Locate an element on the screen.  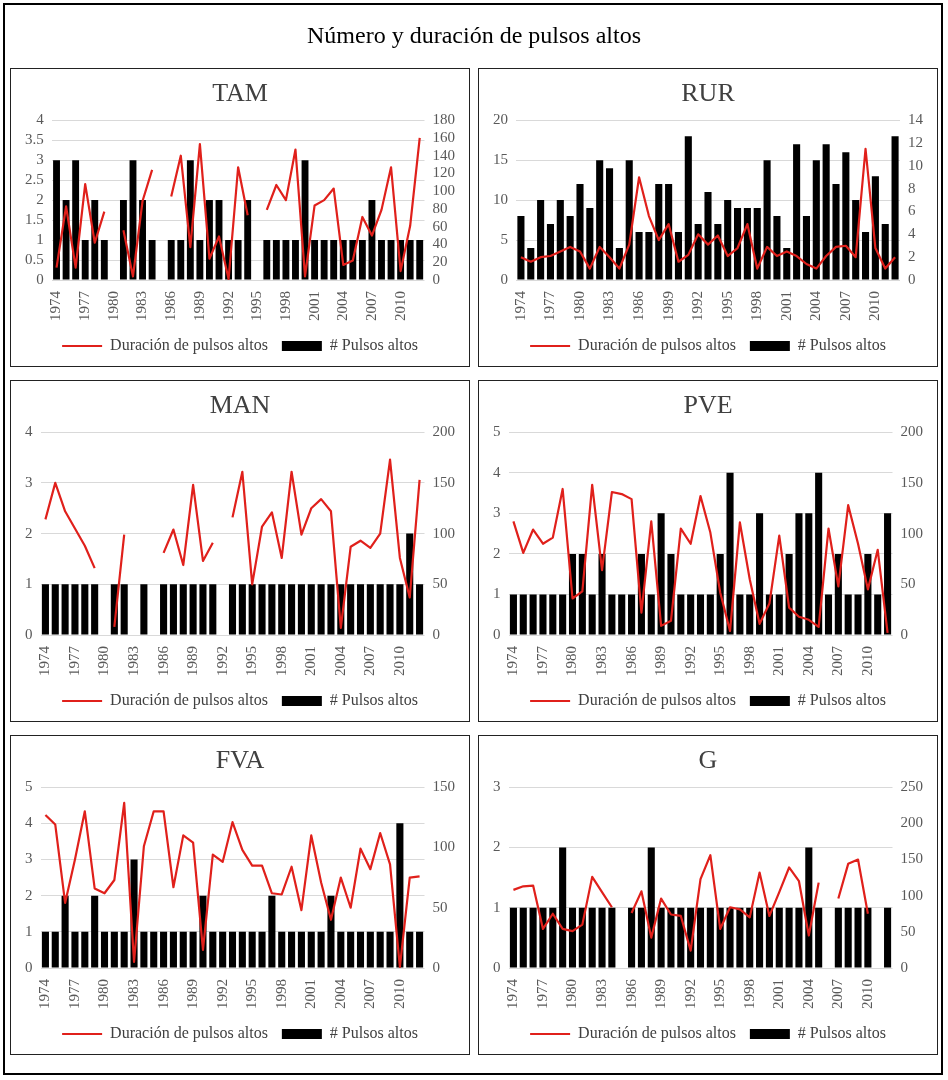
x-tick-label: 1986 is located at coordinates (162, 660).